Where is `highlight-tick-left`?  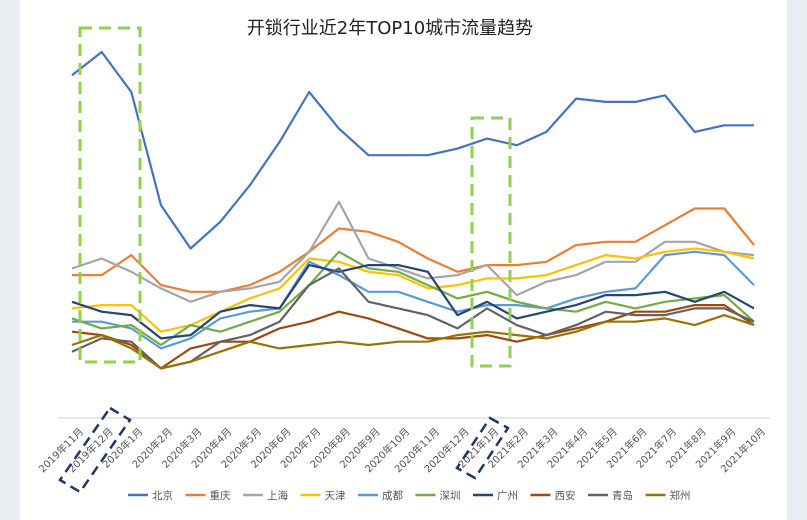 highlight-tick-left is located at coordinates (95, 450).